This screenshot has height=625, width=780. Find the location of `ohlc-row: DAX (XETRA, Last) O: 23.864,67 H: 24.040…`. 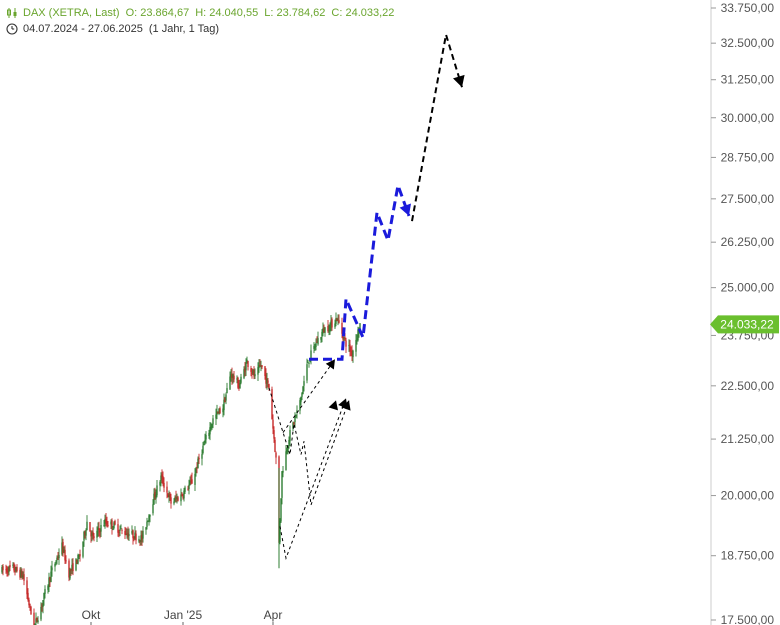

ohlc-row: DAX (XETRA, Last) O: 23.864,67 H: 24.040… is located at coordinates (200, 13).